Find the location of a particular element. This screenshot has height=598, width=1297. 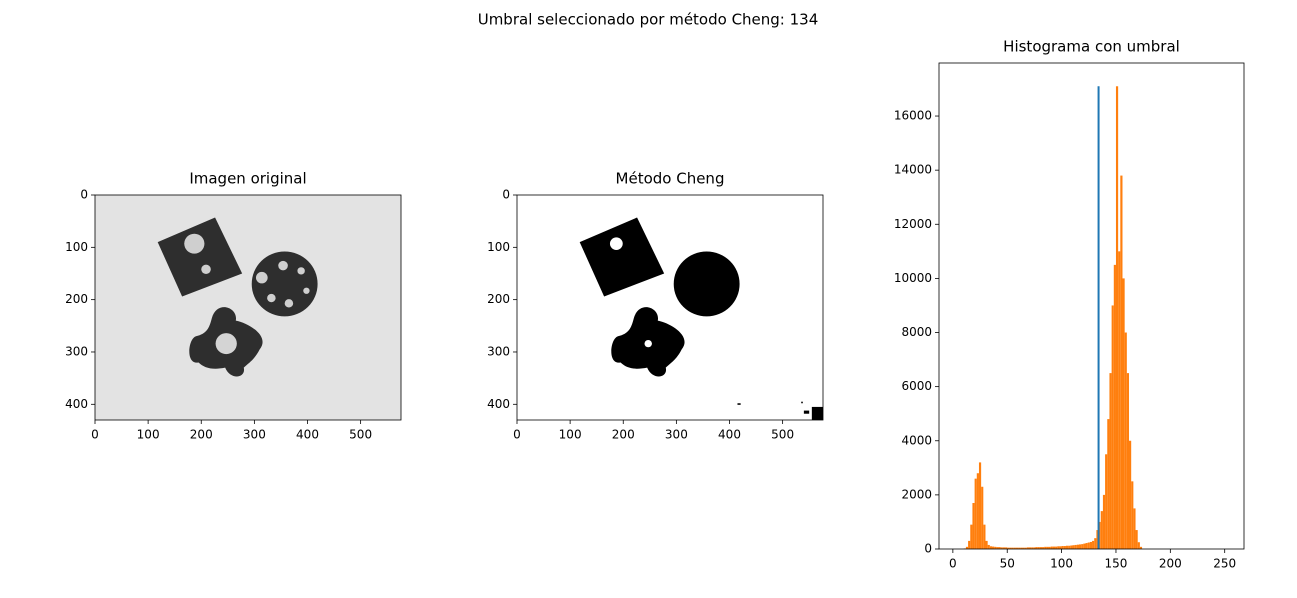

axes-title: Imagen original is located at coordinates (247, 179).